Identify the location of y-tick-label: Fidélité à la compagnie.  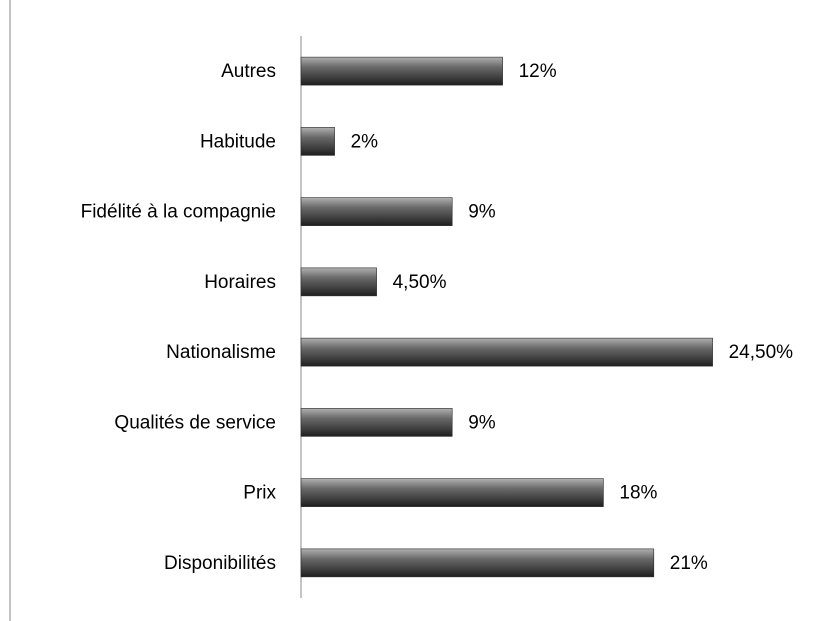
(178, 212).